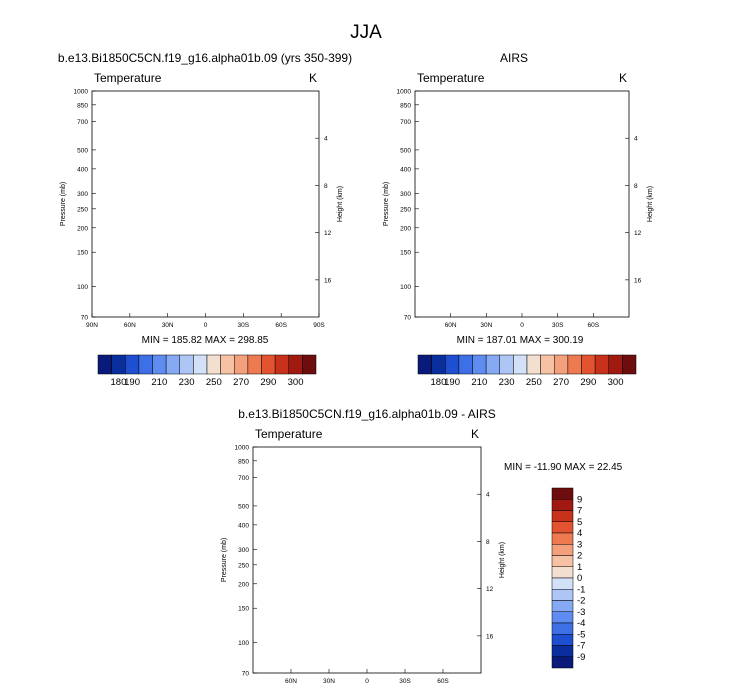 This screenshot has width=733, height=694. I want to click on model-y-tick-label: 250, so click(82, 209).